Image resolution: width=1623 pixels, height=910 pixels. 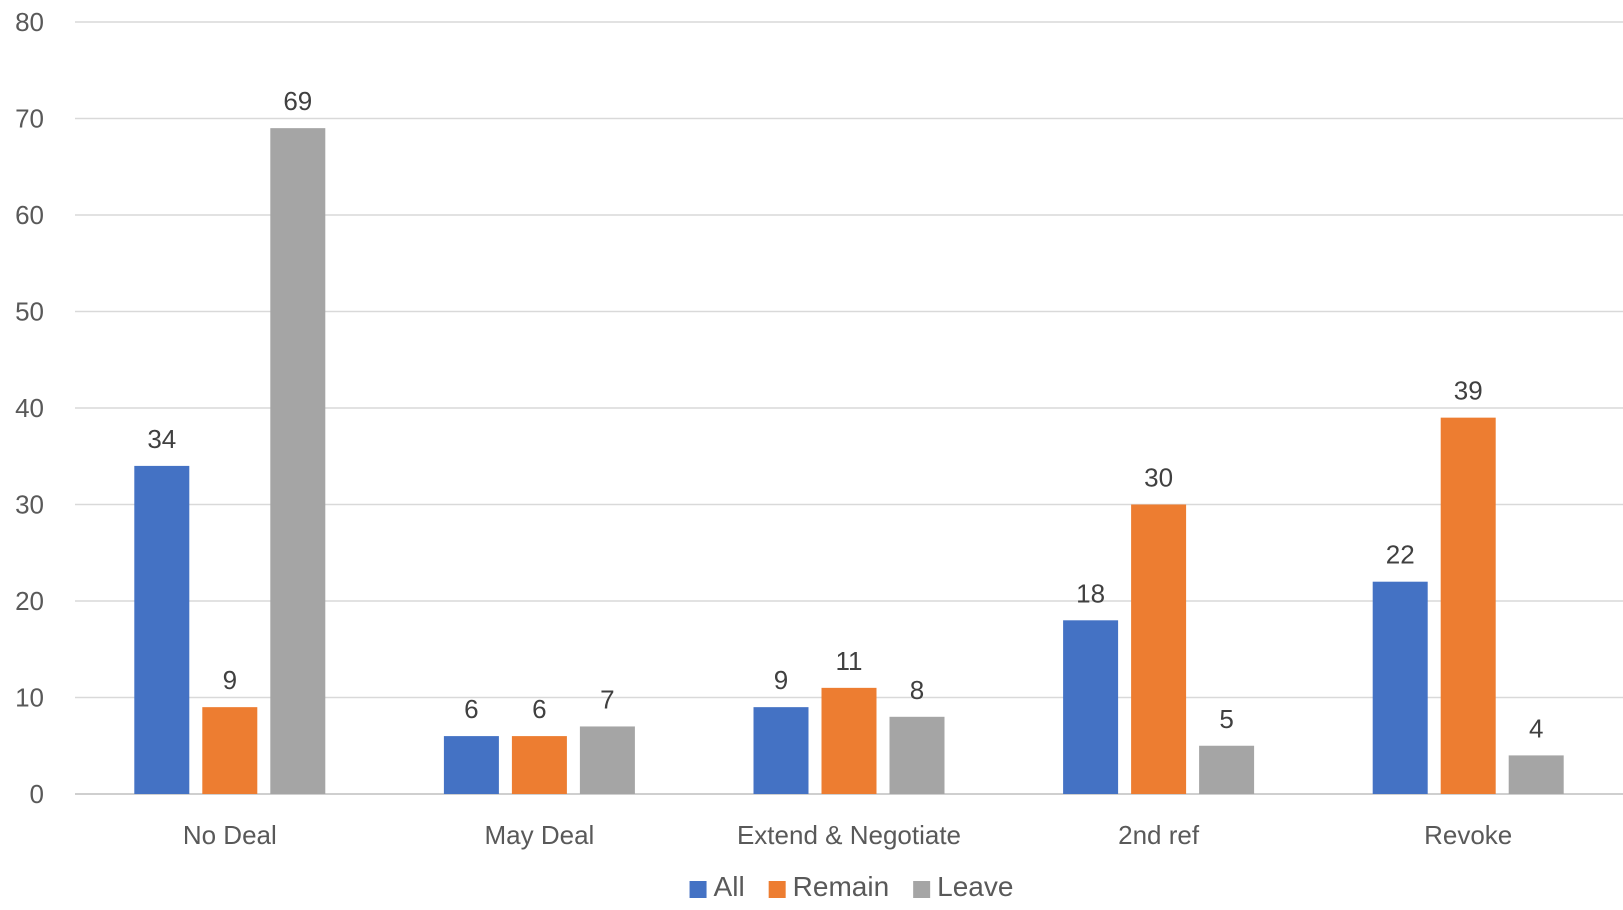 I want to click on data-label-leave-0: 69, so click(x=297, y=101).